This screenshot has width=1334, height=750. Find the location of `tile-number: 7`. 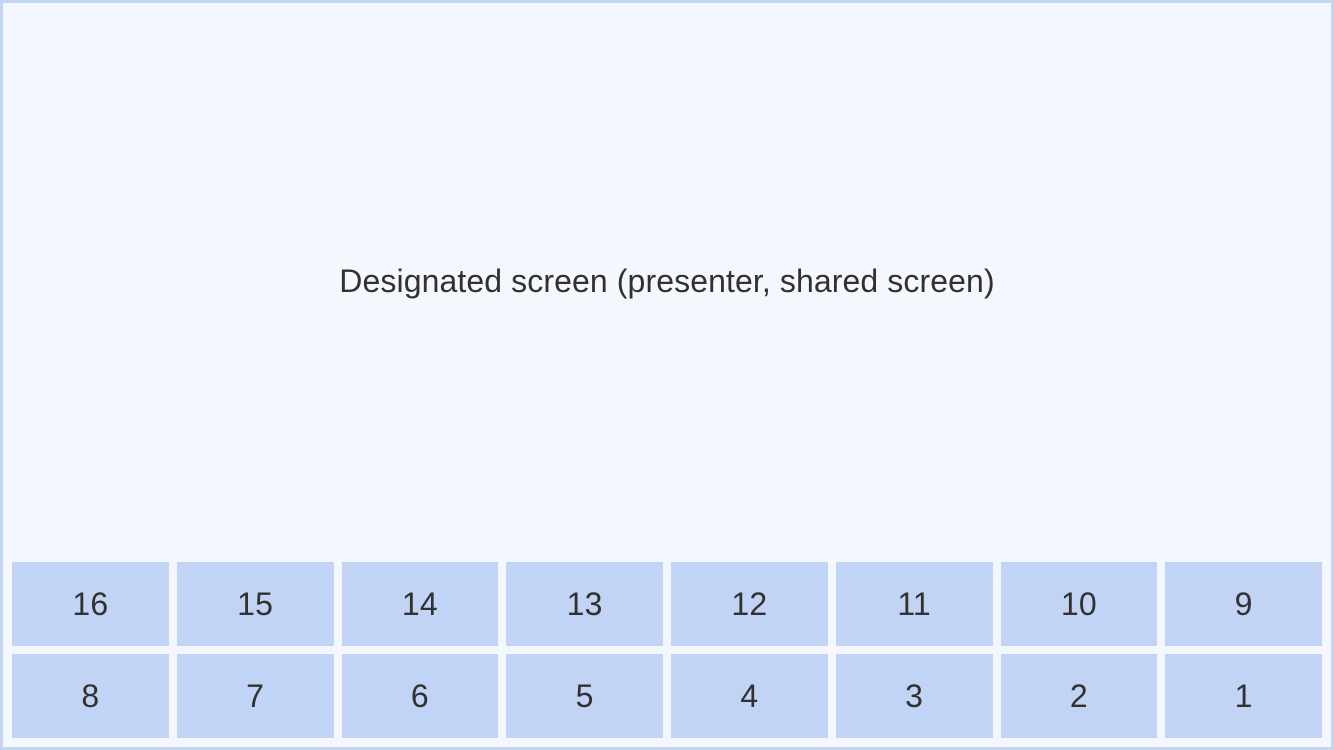

tile-number: 7 is located at coordinates (255, 696).